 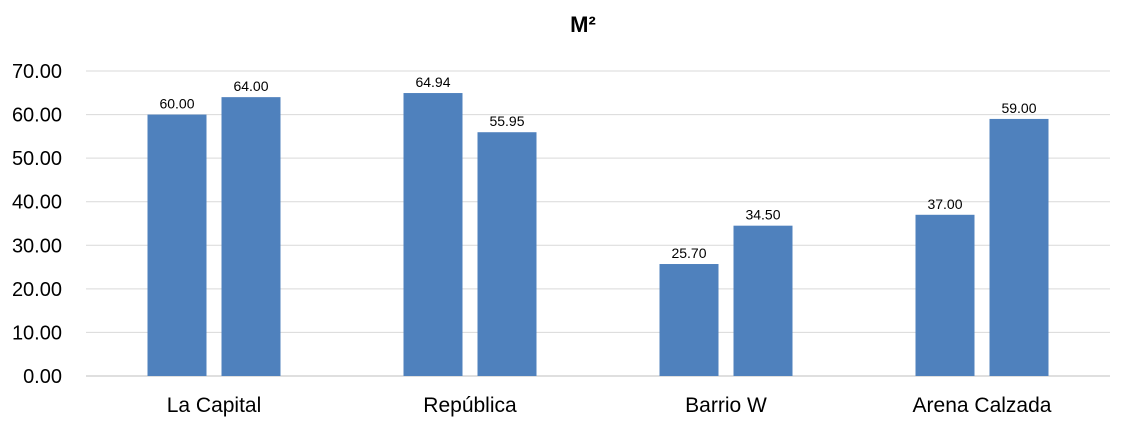 I want to click on data-label: 37.00, so click(x=944, y=204).